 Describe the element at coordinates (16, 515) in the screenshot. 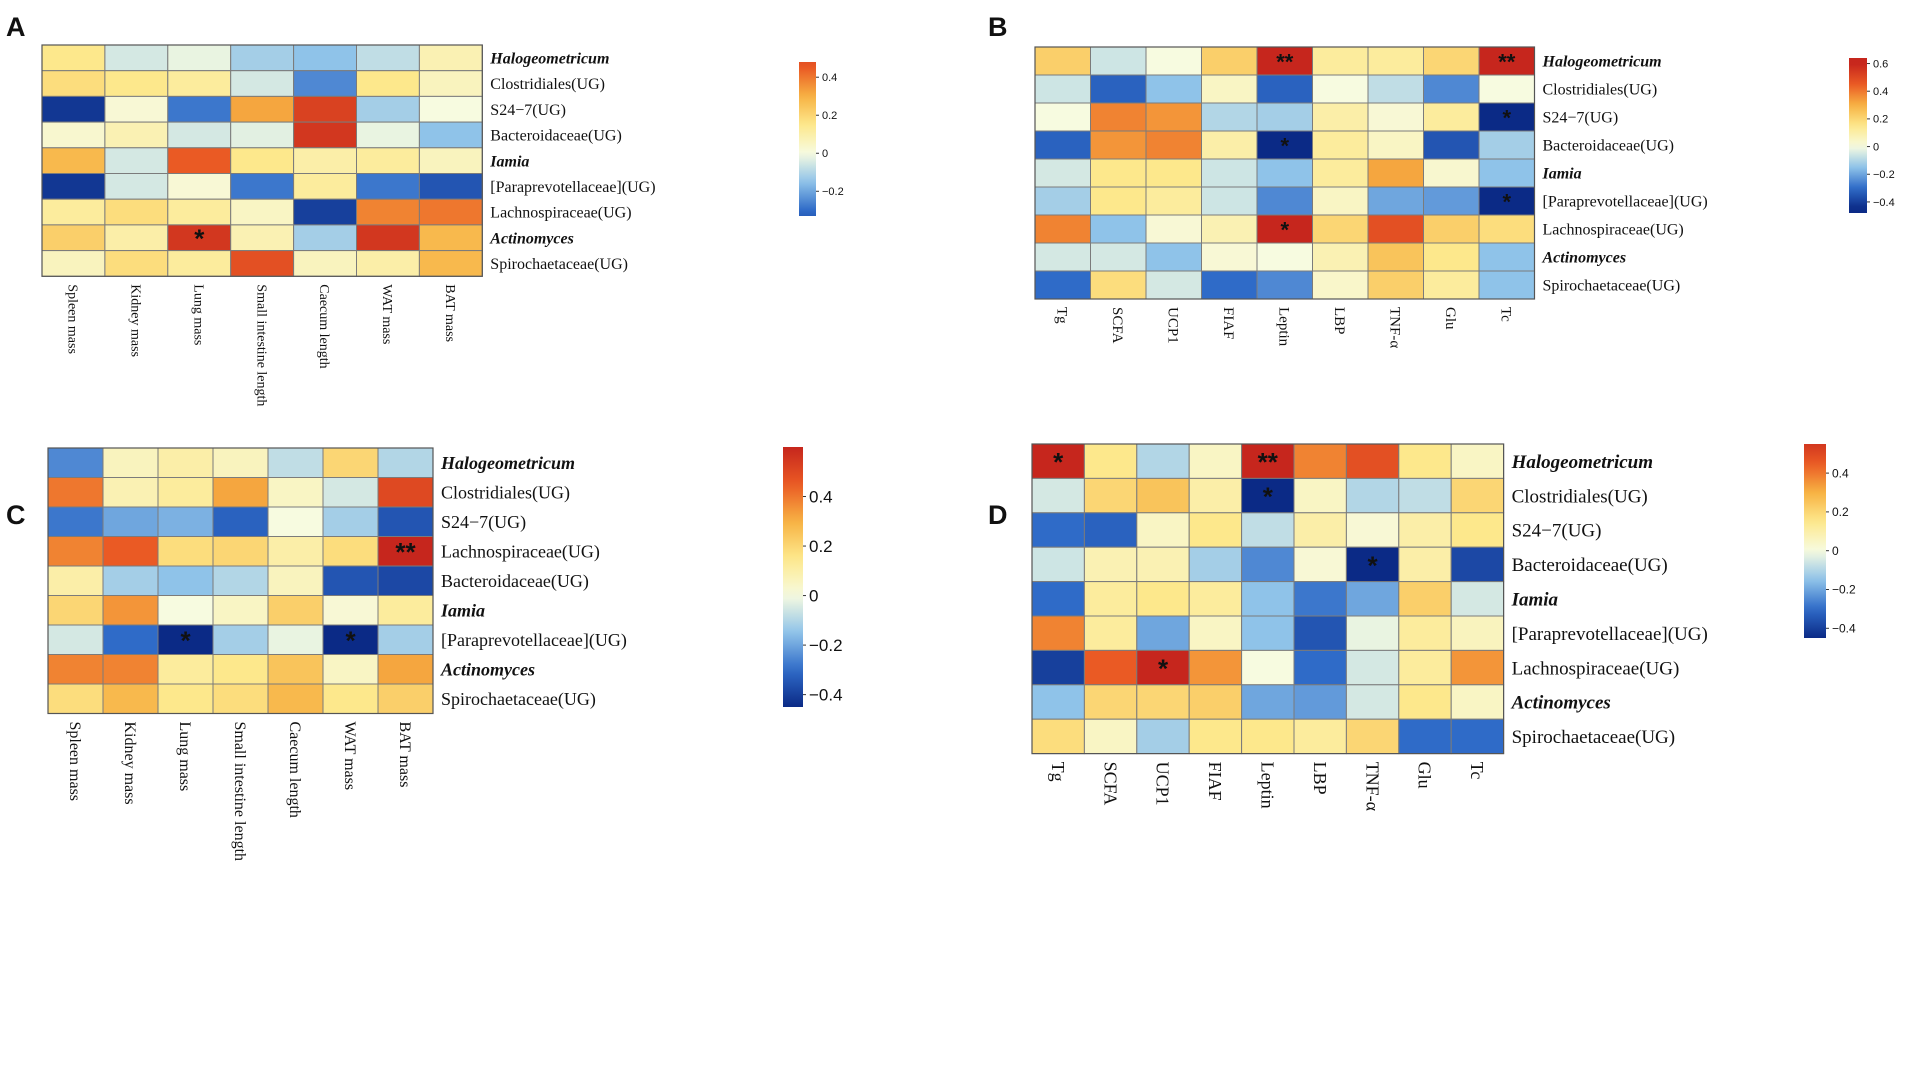

I see `panel-letter-c: C` at that location.